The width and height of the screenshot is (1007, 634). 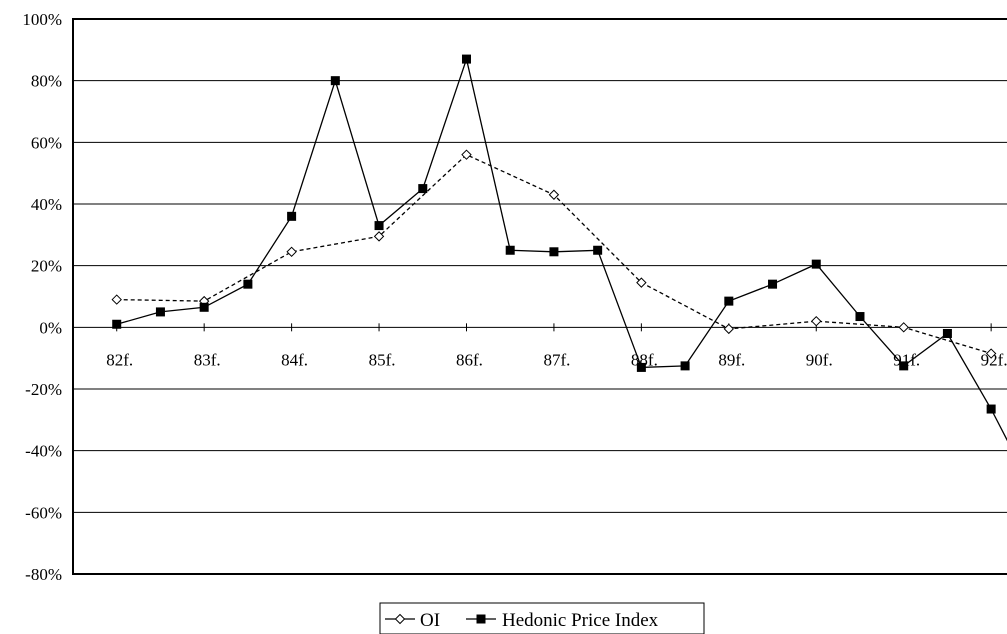 What do you see at coordinates (731, 359) in the screenshot?
I see `x-tick-label: 89f.` at bounding box center [731, 359].